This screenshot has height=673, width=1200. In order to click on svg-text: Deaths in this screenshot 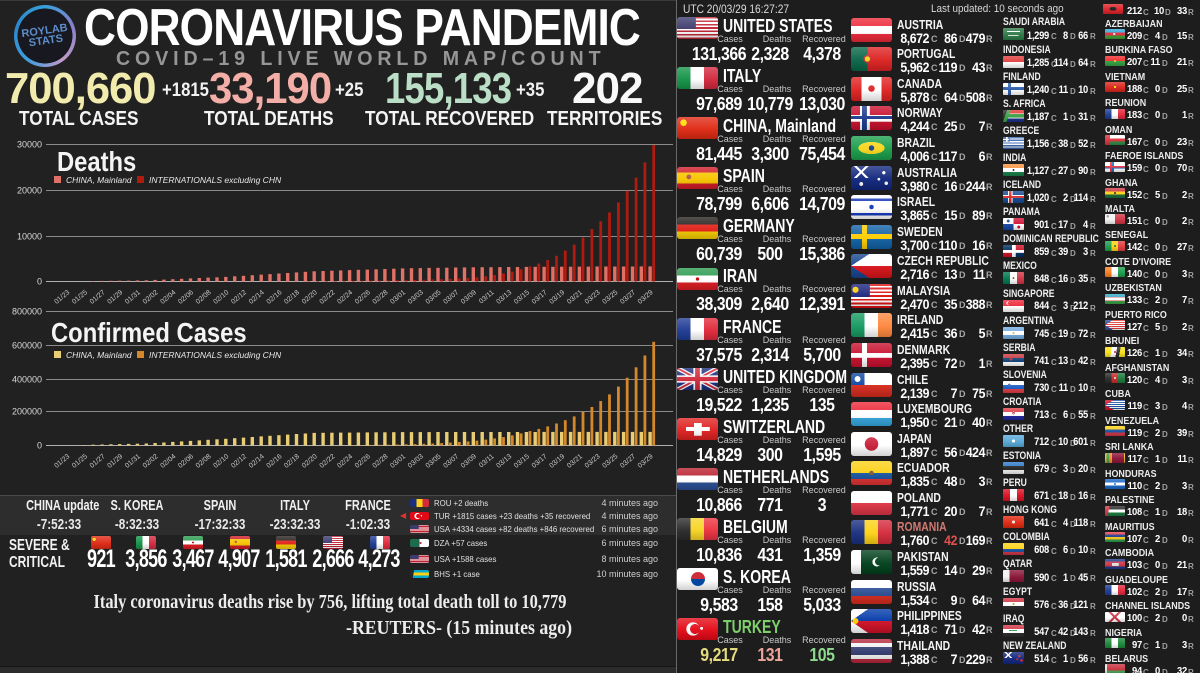, I will do `click(96, 161)`.